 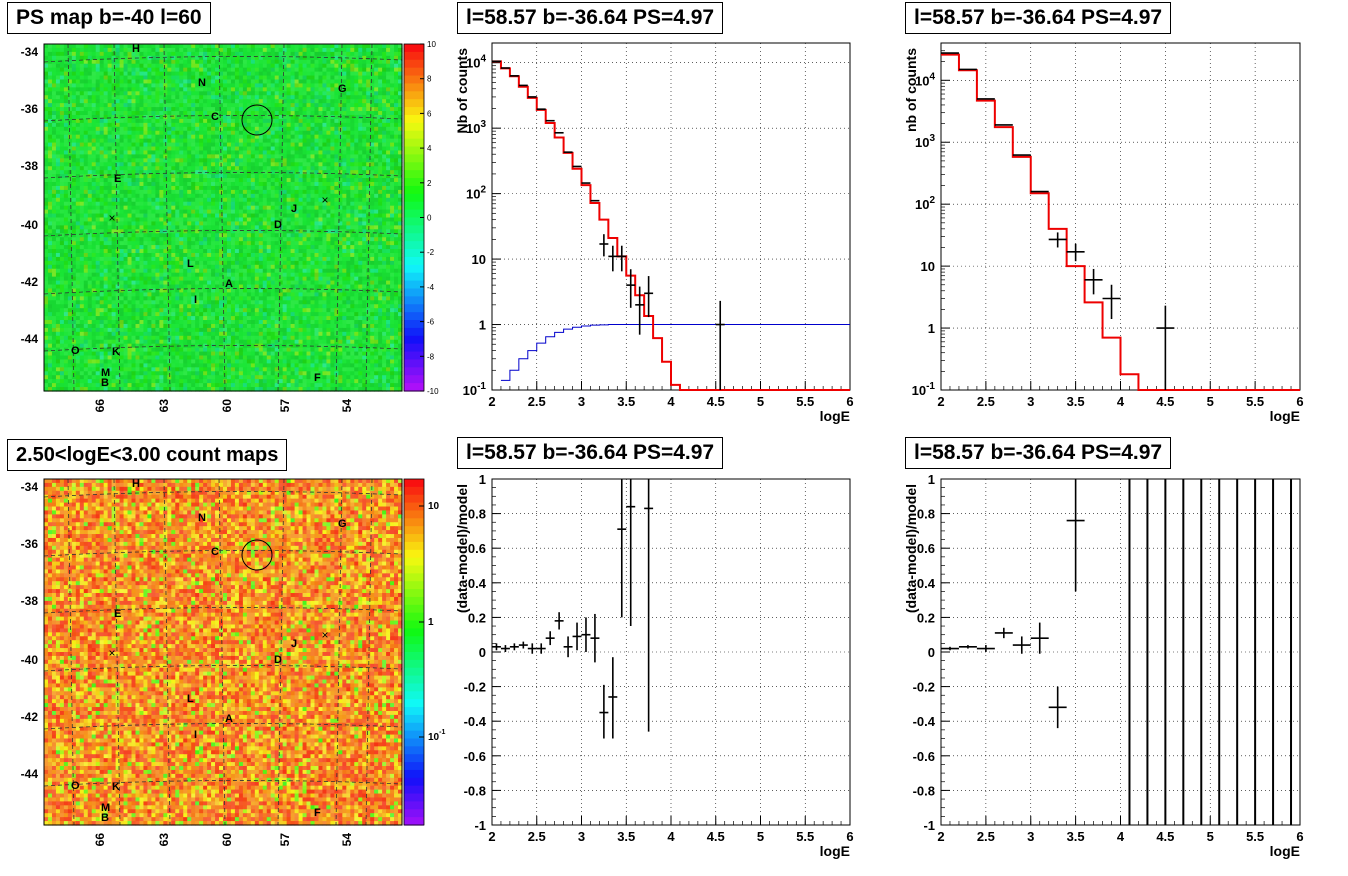 What do you see at coordinates (294, 644) in the screenshot?
I see `source-label: J` at bounding box center [294, 644].